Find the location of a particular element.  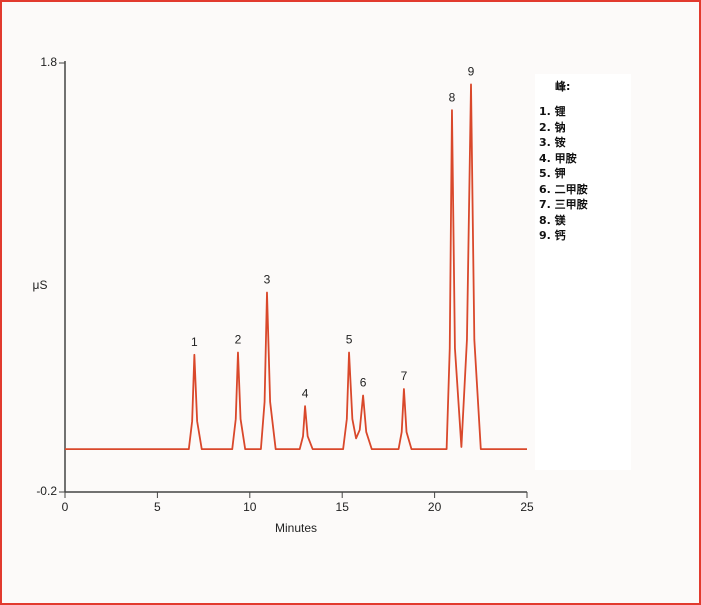

legend-title: 峰: is located at coordinates (563, 86).